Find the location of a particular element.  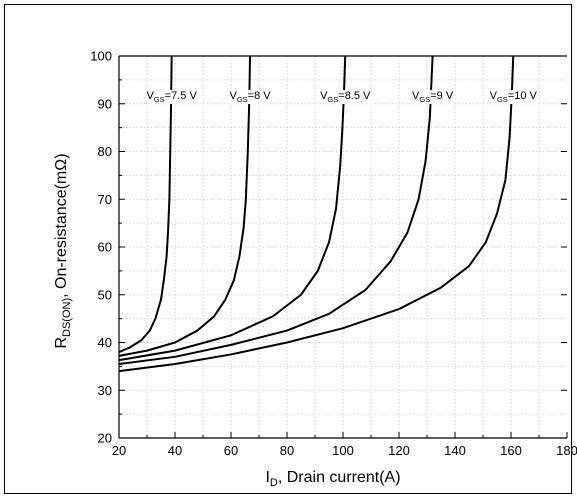

x-tick-label: 140 is located at coordinates (455, 450).